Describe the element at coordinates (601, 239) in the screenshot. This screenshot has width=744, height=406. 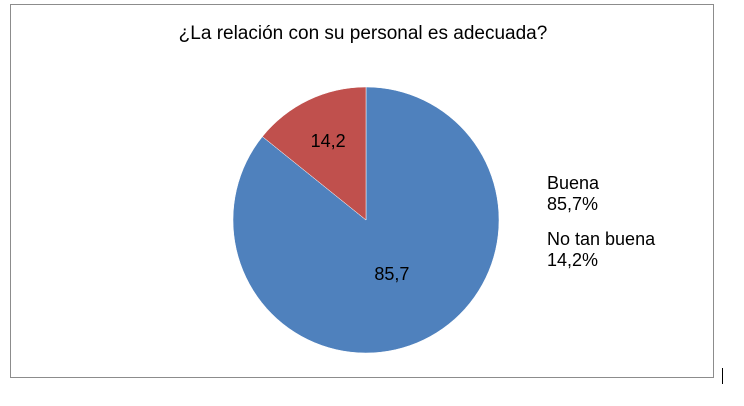
I see `legend-label-no-tan-buena: No tan buena` at that location.